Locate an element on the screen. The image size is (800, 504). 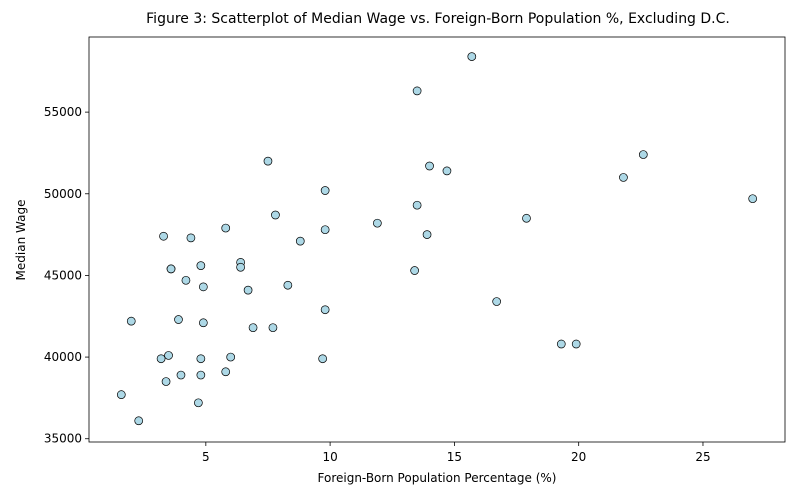
x-tick-label: 15 is located at coordinates (454, 457).